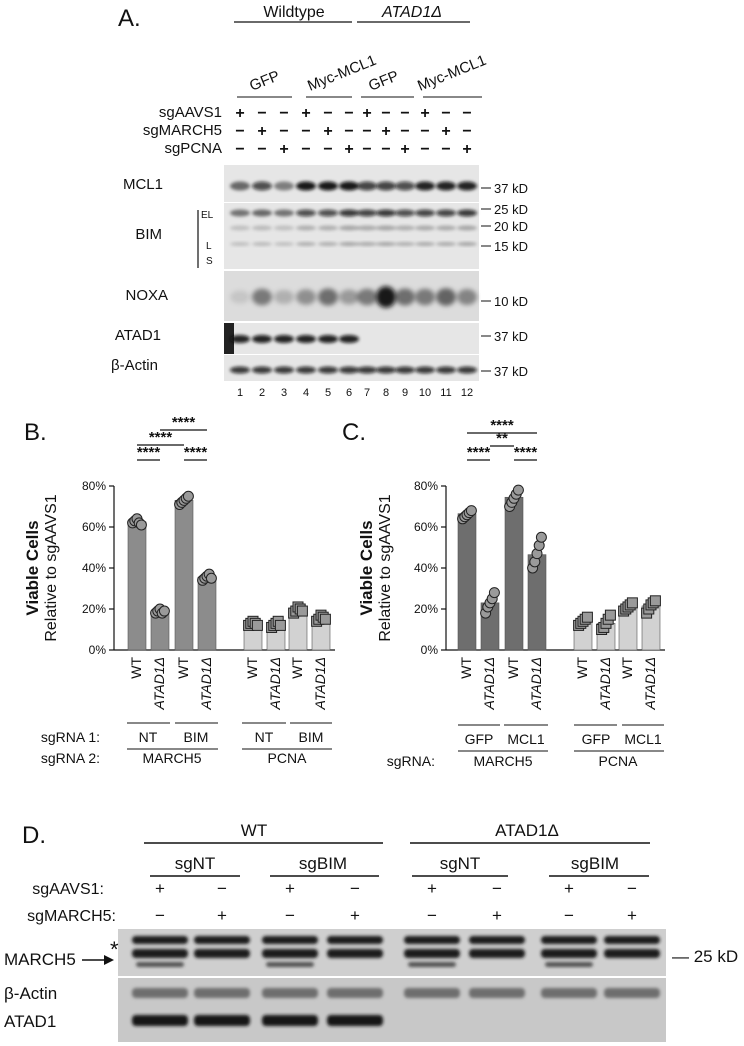 The height and width of the screenshot is (1046, 744). I want to click on y-tick-label: 20%, so click(94, 609).